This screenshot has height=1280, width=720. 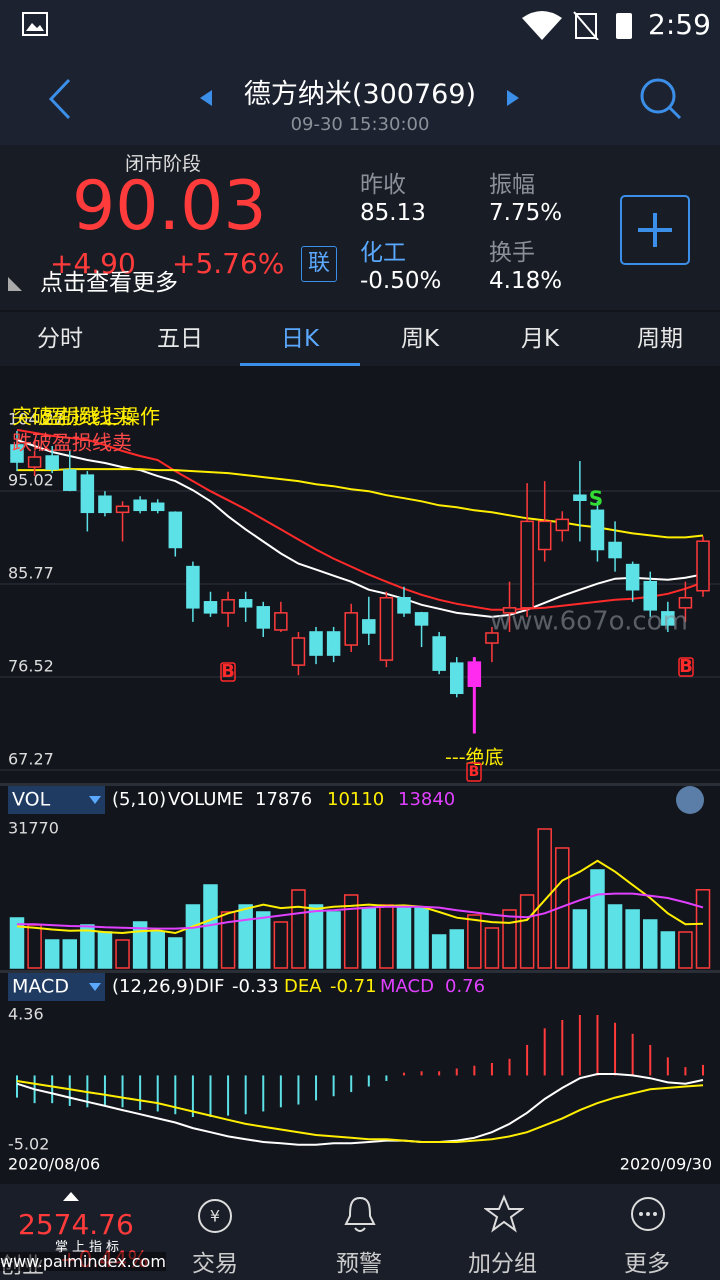 What do you see at coordinates (502, 1264) in the screenshot?
I see `nav-item: 加分组` at bounding box center [502, 1264].